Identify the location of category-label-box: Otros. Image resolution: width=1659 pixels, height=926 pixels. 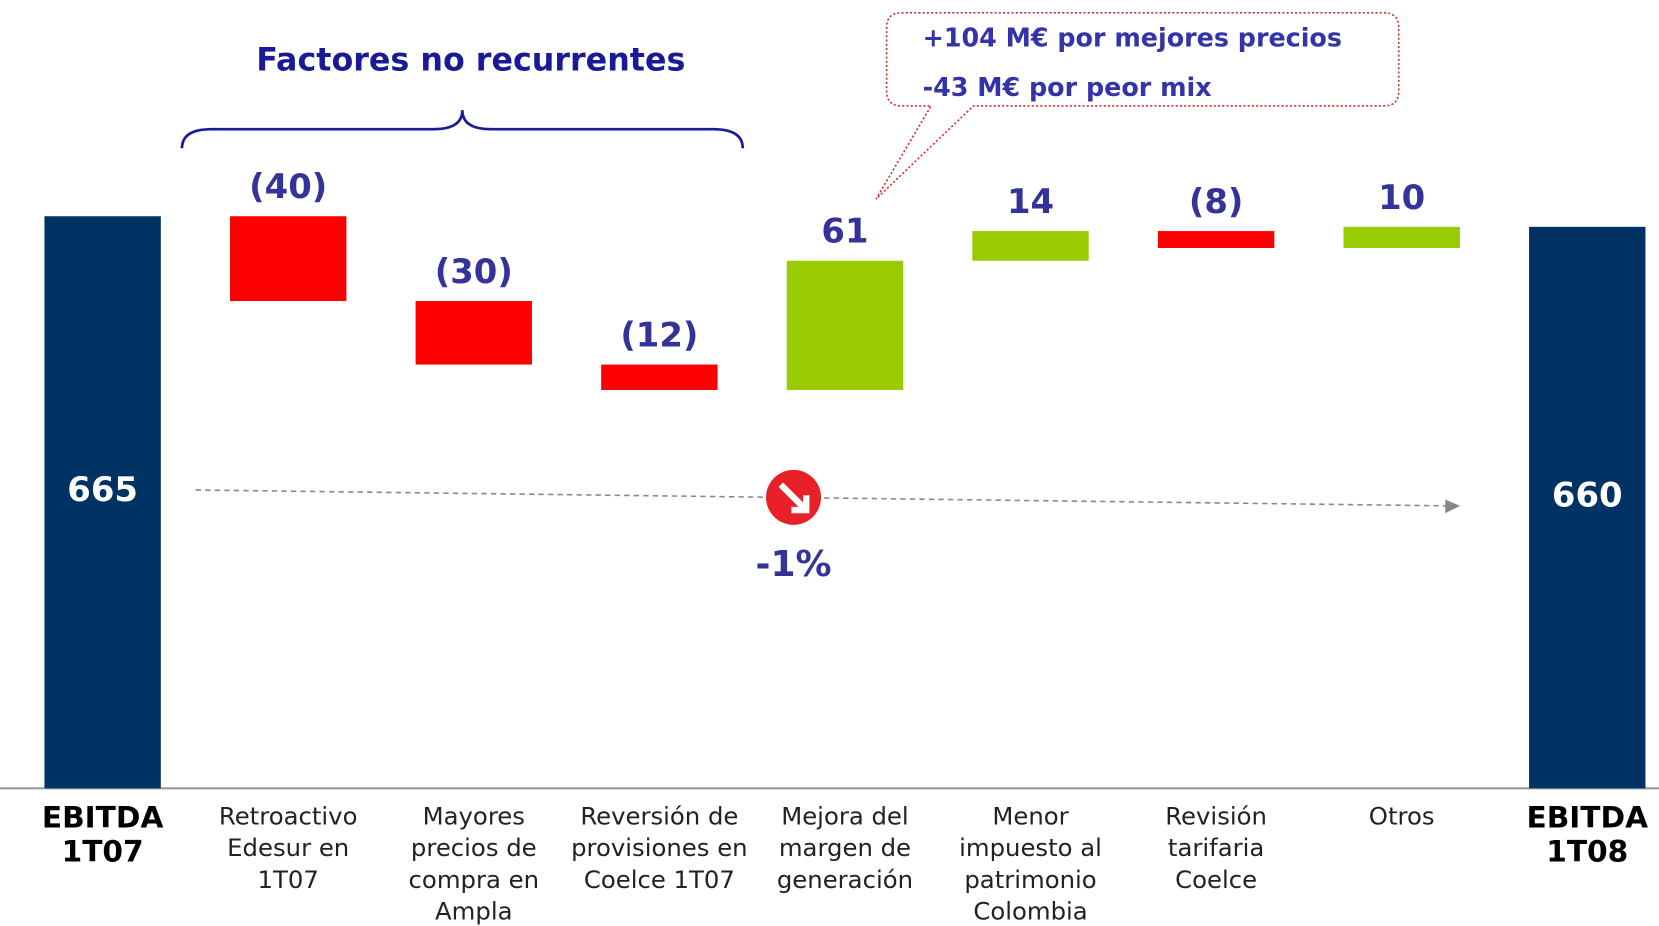
(1401, 817).